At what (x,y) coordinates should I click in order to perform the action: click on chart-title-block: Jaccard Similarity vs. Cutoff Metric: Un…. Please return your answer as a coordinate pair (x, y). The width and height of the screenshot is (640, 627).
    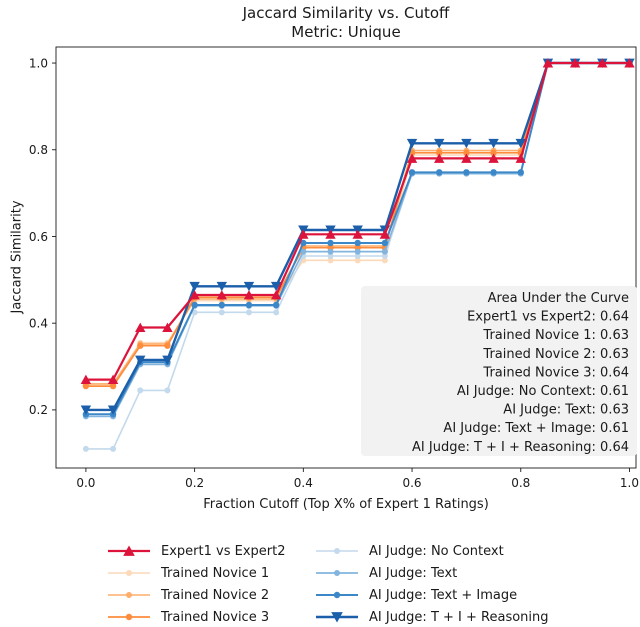
    Looking at the image, I should click on (346, 23).